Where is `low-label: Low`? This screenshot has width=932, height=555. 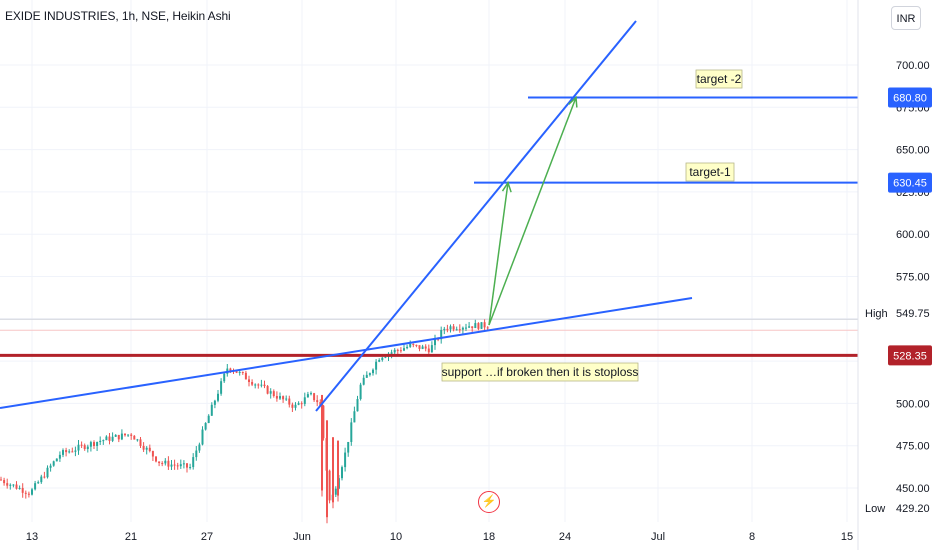
low-label: Low is located at coordinates (875, 509).